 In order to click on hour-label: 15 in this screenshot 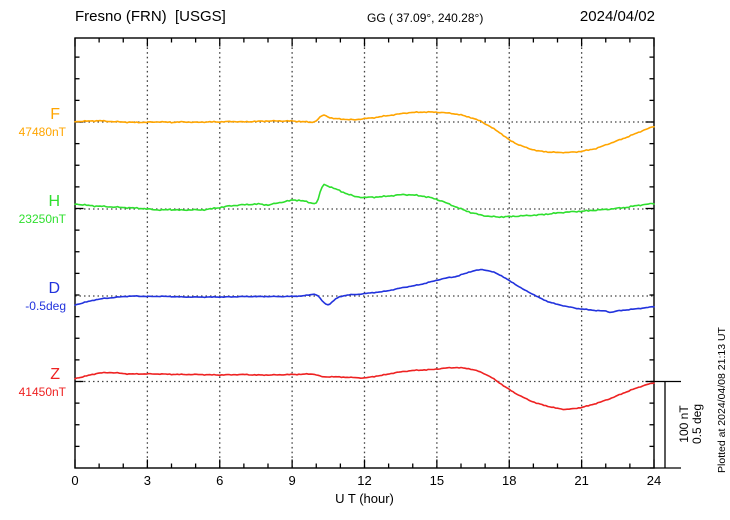, I will do `click(437, 480)`.